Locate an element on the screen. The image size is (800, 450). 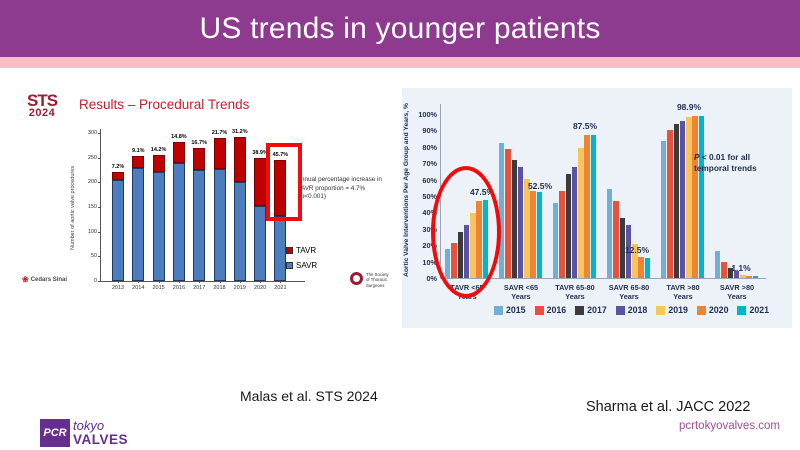
legend-year-label: 2019 is located at coordinates (678, 310).